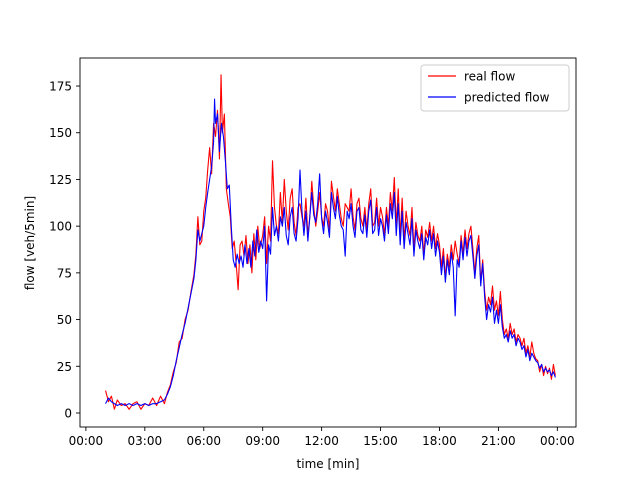 Image resolution: width=640 pixels, height=480 pixels. What do you see at coordinates (60, 180) in the screenshot?
I see `y-tick-label: 125` at bounding box center [60, 180].